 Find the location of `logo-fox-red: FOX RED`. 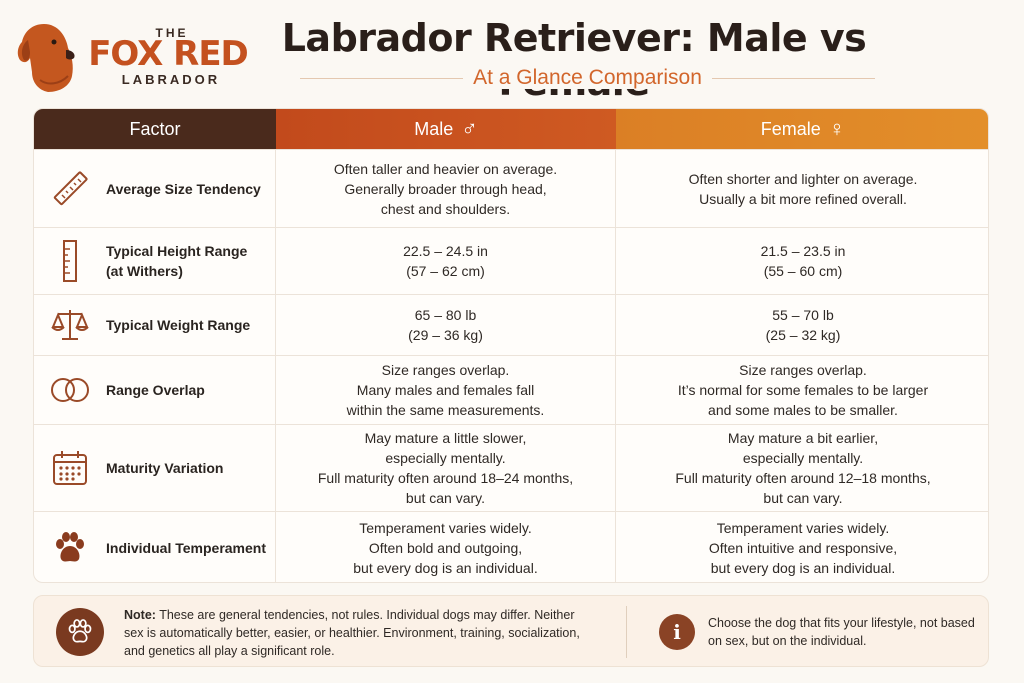

logo-fox-red: FOX RED is located at coordinates (168, 54).